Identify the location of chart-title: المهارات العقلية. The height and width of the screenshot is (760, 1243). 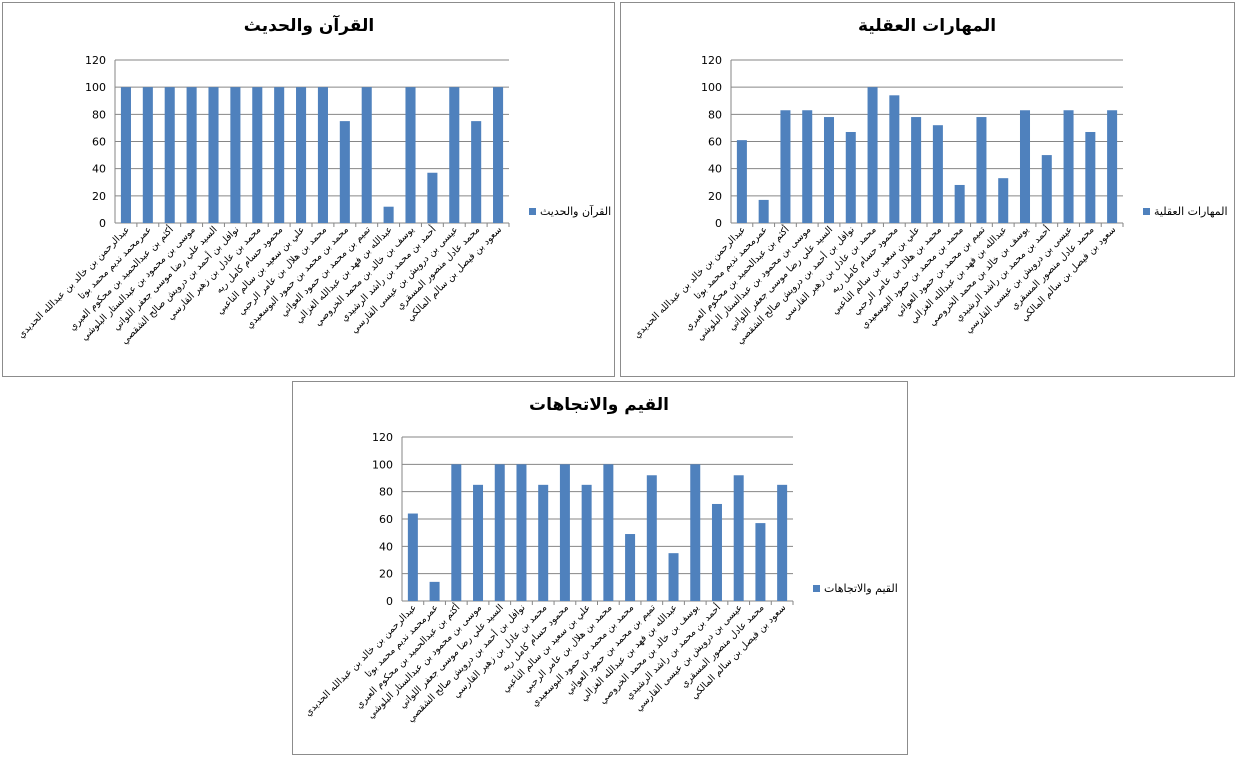
(927, 26).